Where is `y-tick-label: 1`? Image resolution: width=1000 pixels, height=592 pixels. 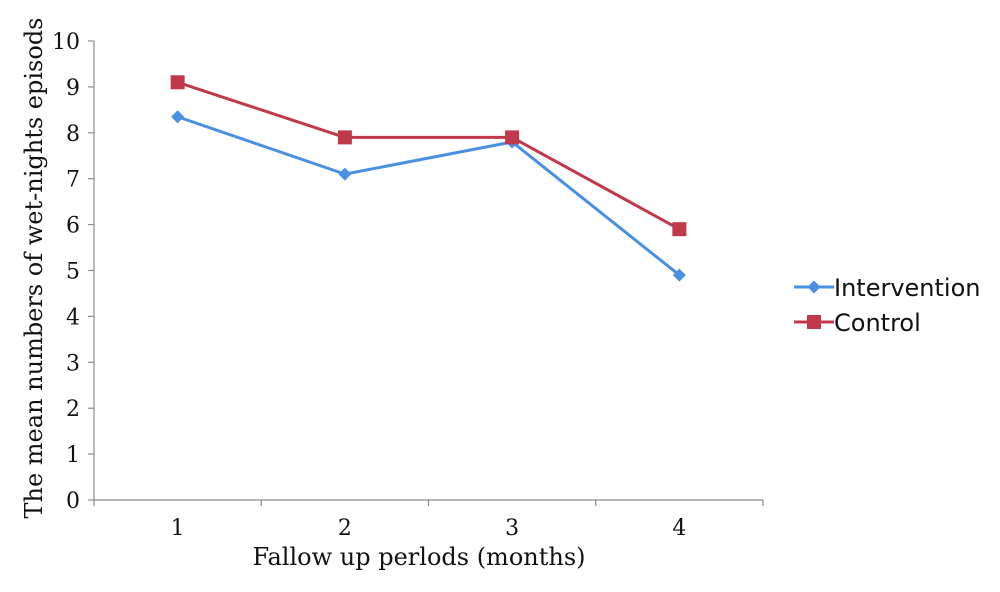 y-tick-label: 1 is located at coordinates (73, 455).